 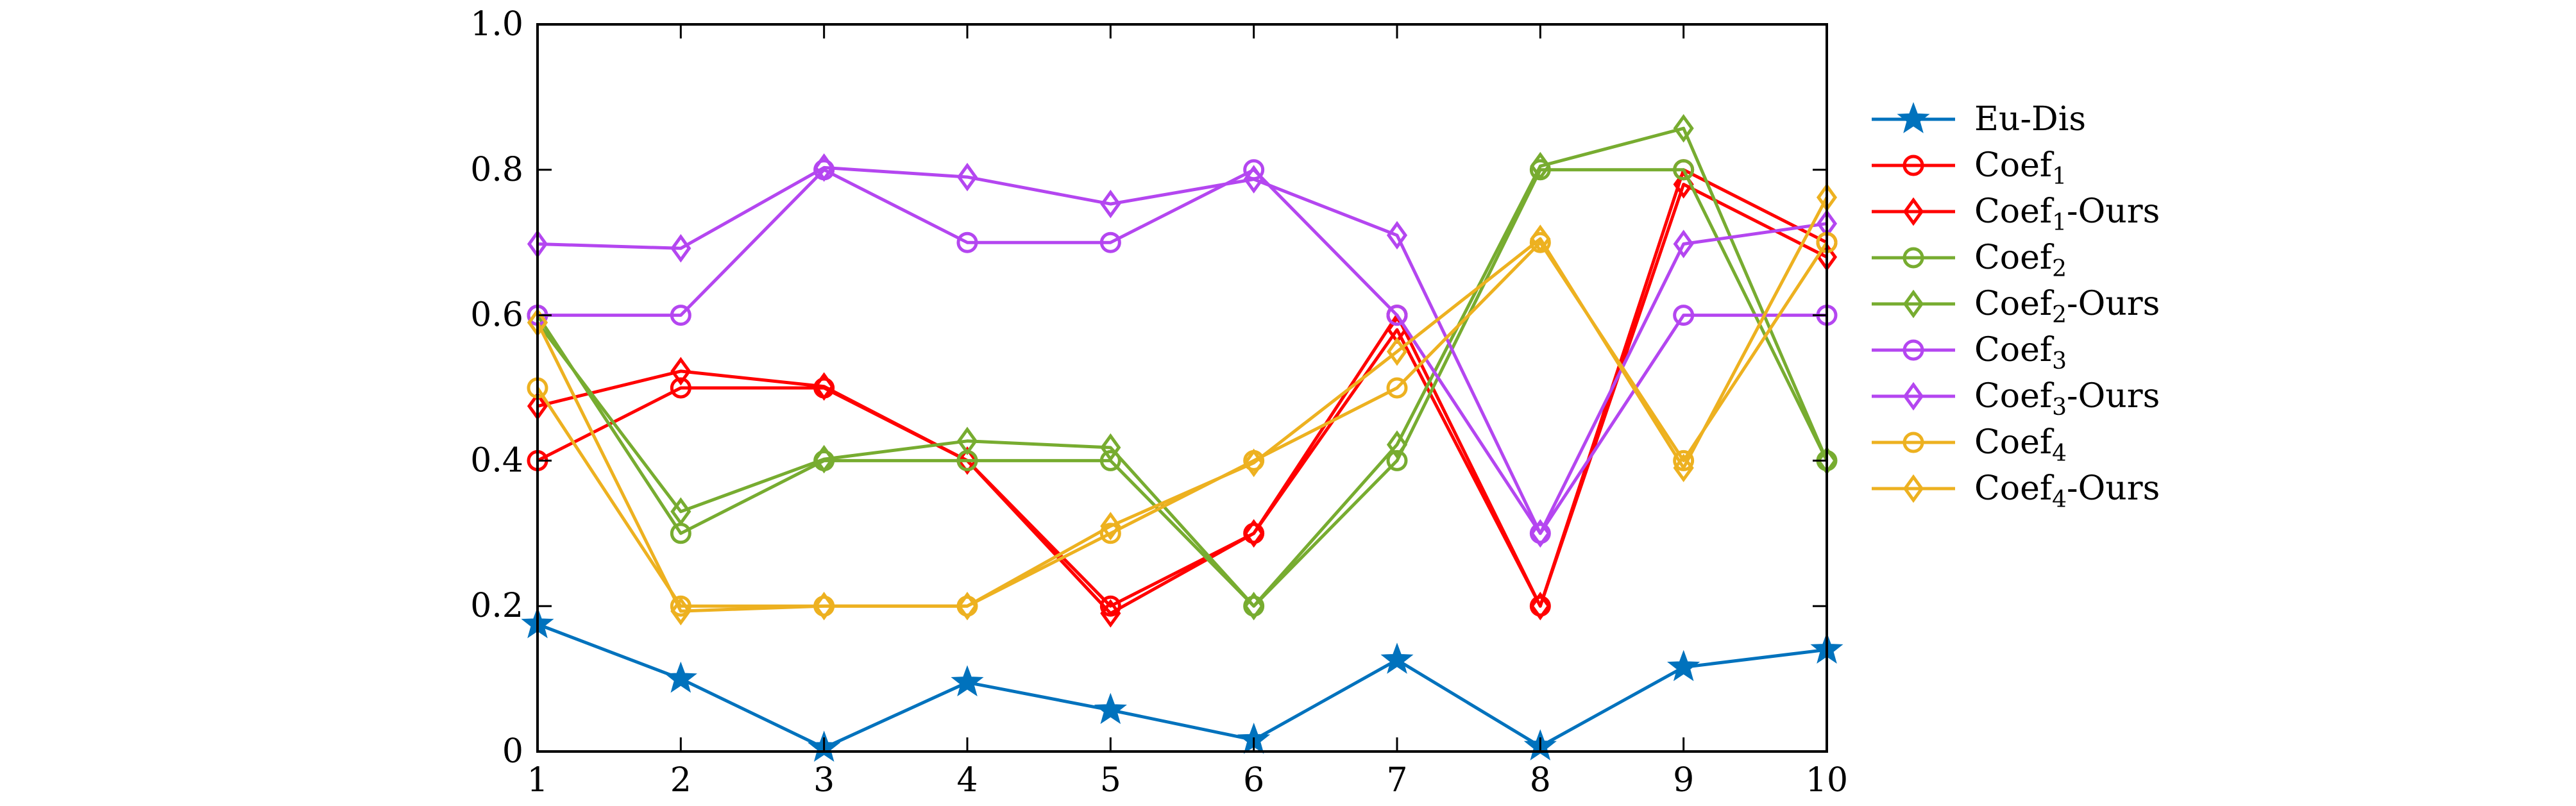 What do you see at coordinates (512, 751) in the screenshot?
I see `y-tick-label: 0` at bounding box center [512, 751].